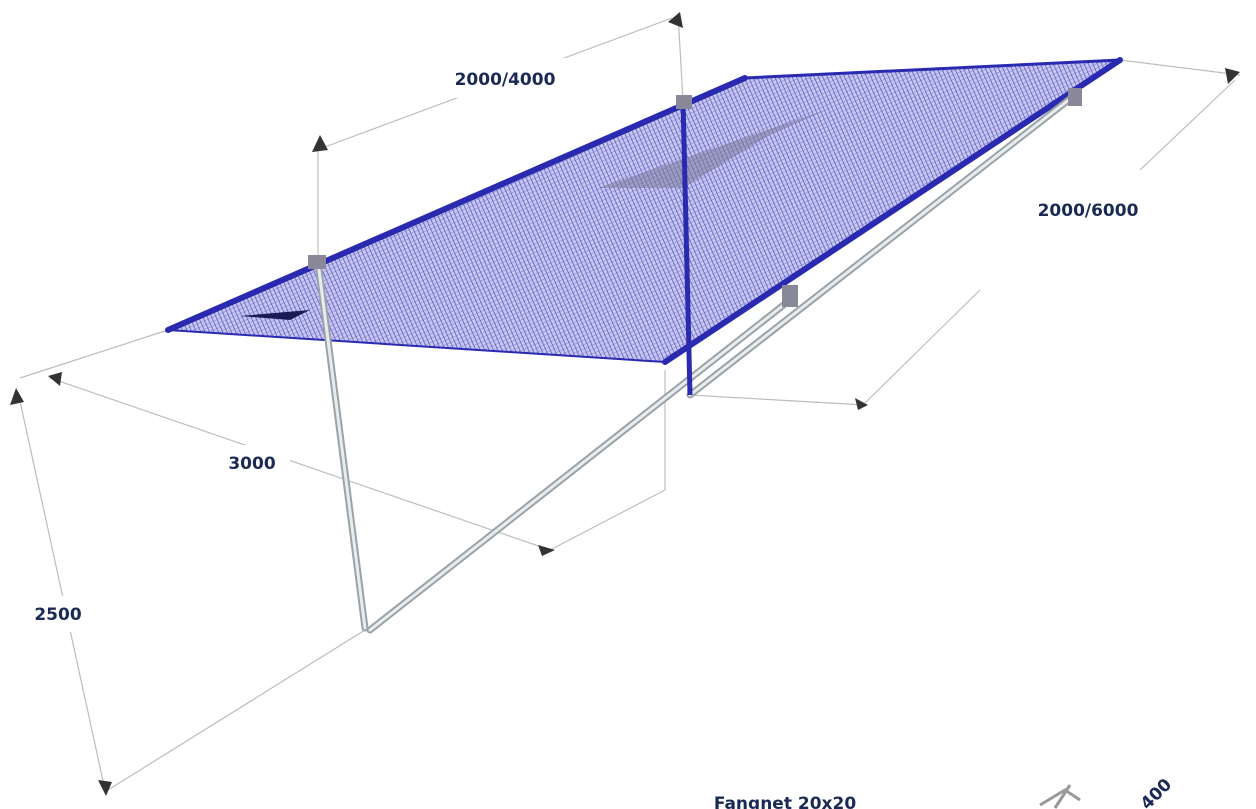 This screenshot has width=1256, height=809. I want to click on dimension-label: 2000/4000, so click(505, 80).